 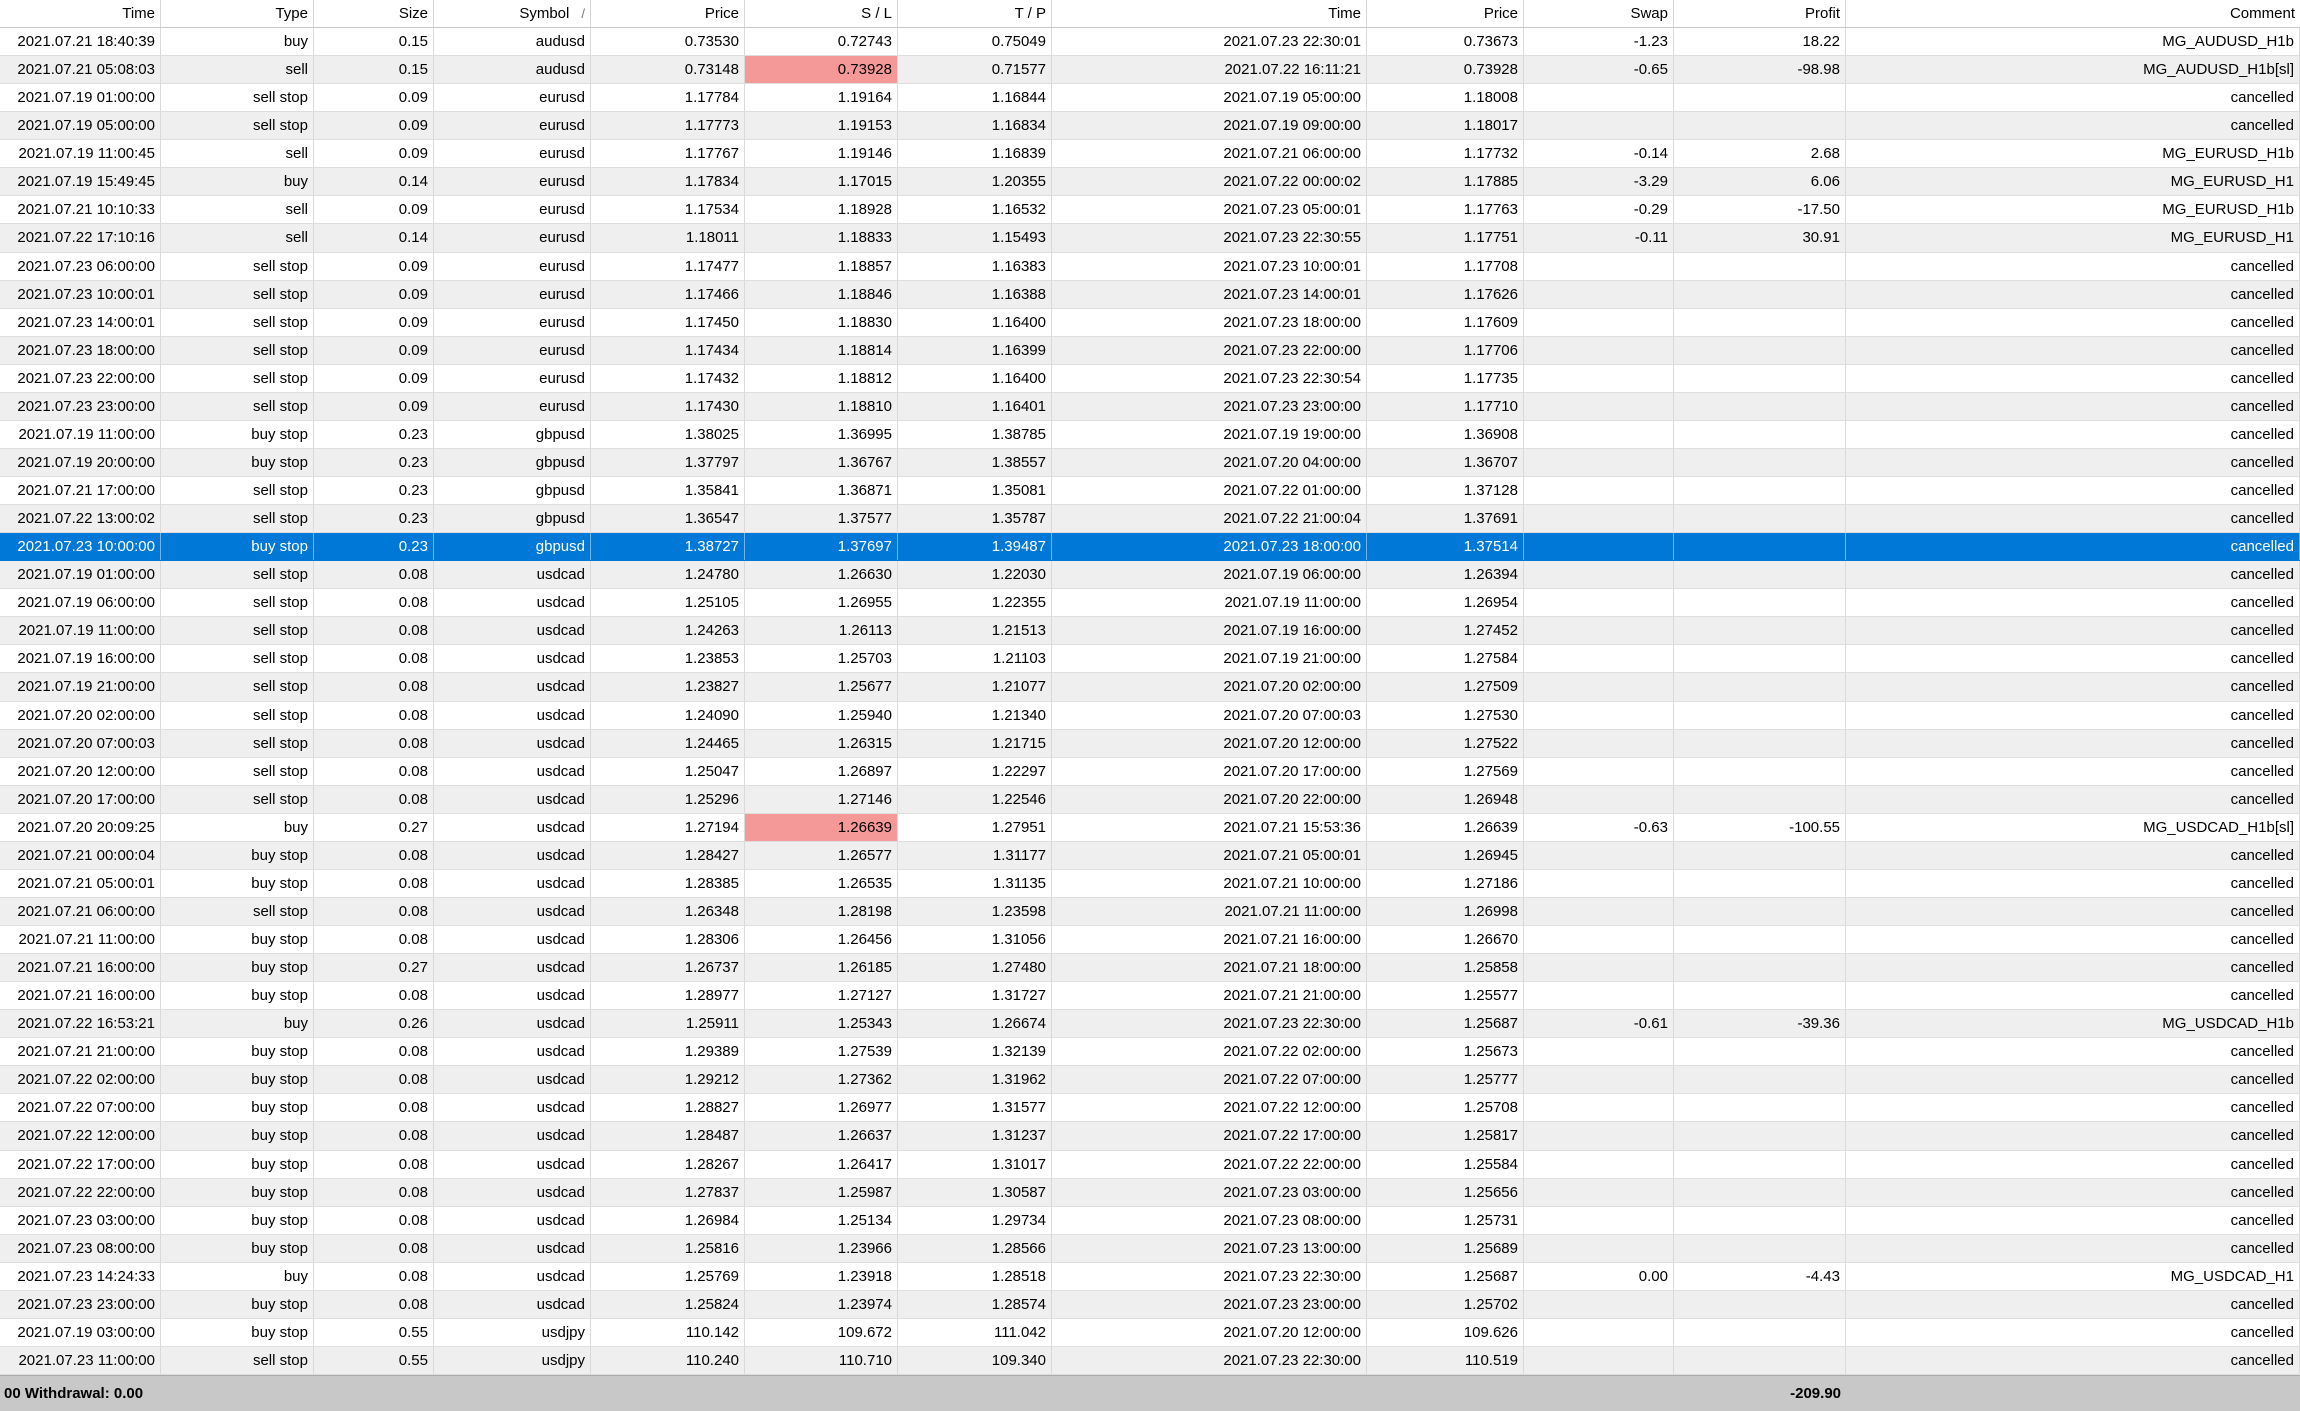 What do you see at coordinates (1445, 13) in the screenshot?
I see `column-header-close_price: Price` at bounding box center [1445, 13].